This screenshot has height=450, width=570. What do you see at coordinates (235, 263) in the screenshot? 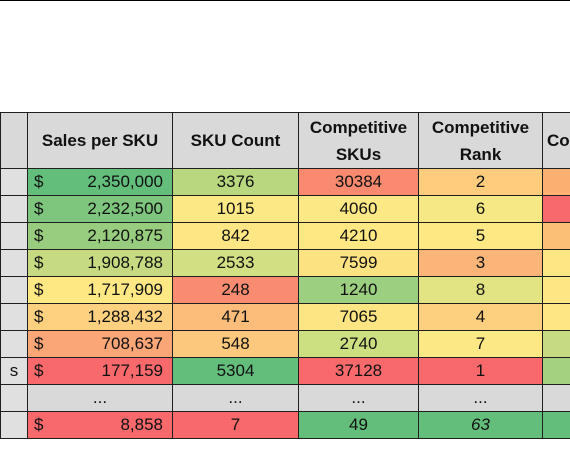
I see `sku-count-cell: 2533` at bounding box center [235, 263].